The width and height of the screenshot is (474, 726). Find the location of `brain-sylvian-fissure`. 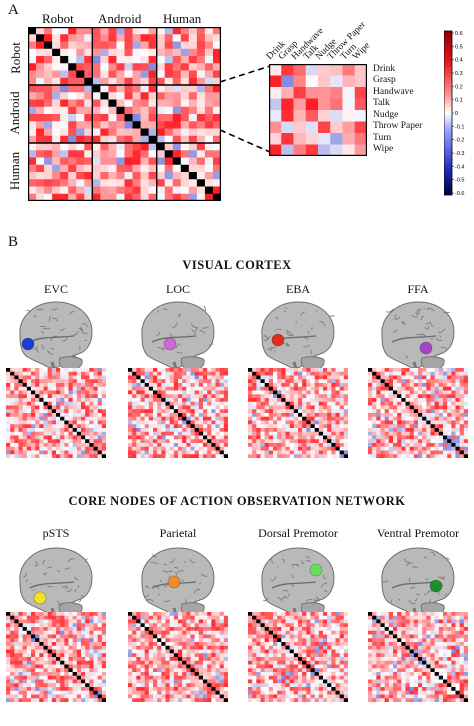

brain-sylvian-fissure is located at coordinates (52, 339).